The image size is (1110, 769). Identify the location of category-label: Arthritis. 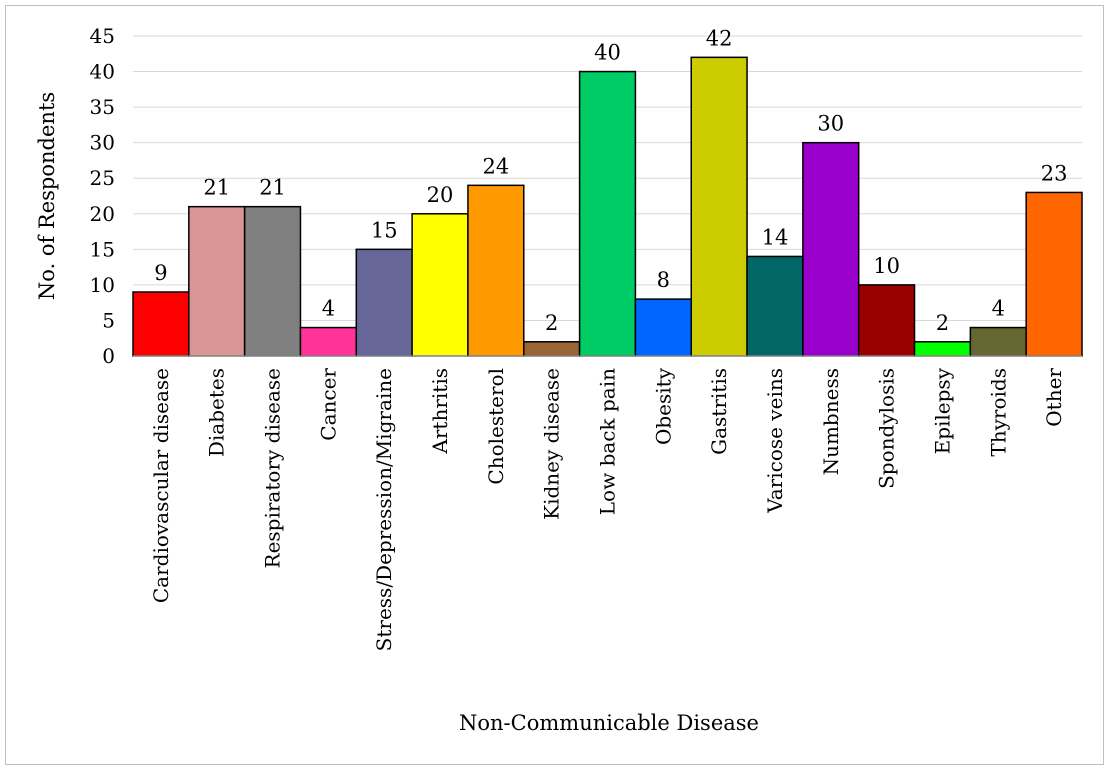
(440, 411).